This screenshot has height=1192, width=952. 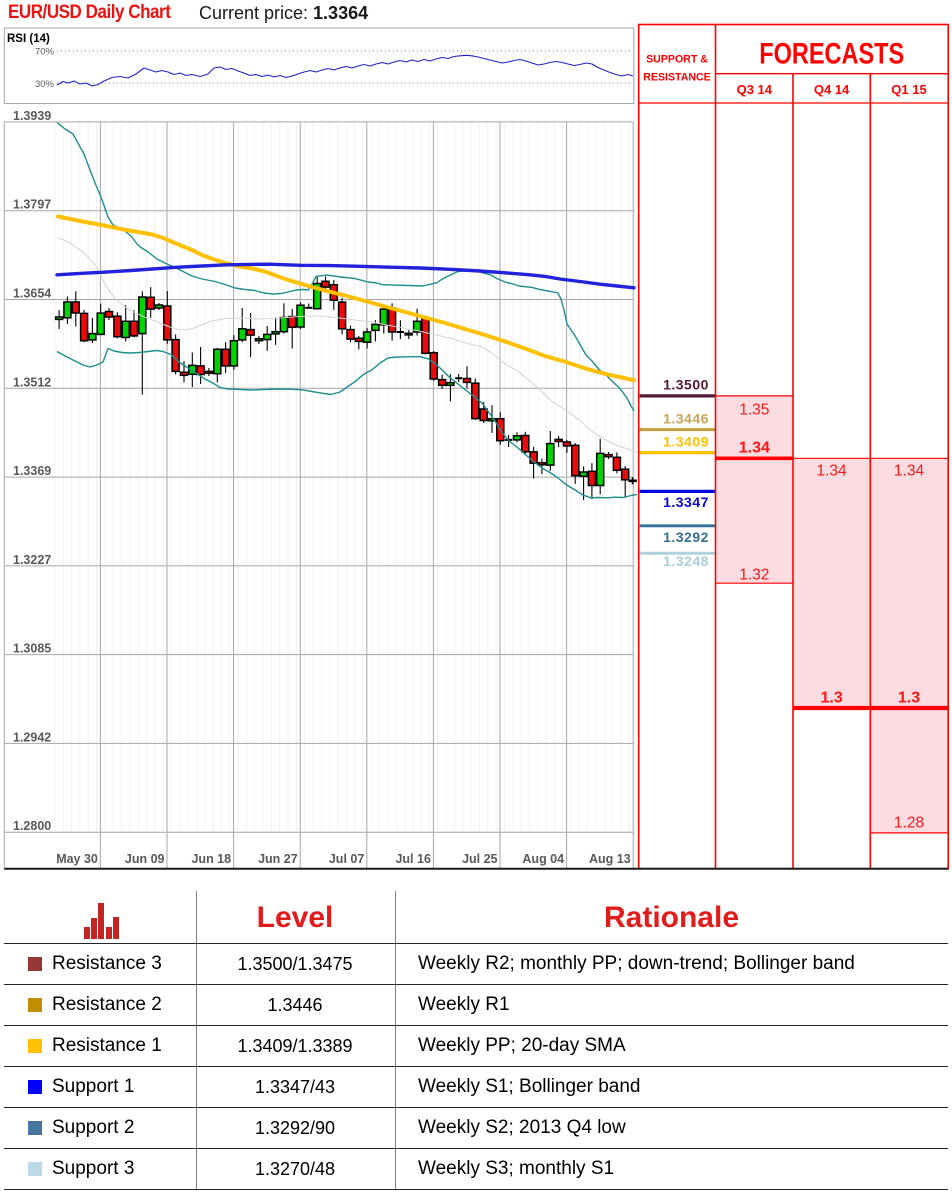 What do you see at coordinates (32, 471) in the screenshot?
I see `svg-text: 1.3369` at bounding box center [32, 471].